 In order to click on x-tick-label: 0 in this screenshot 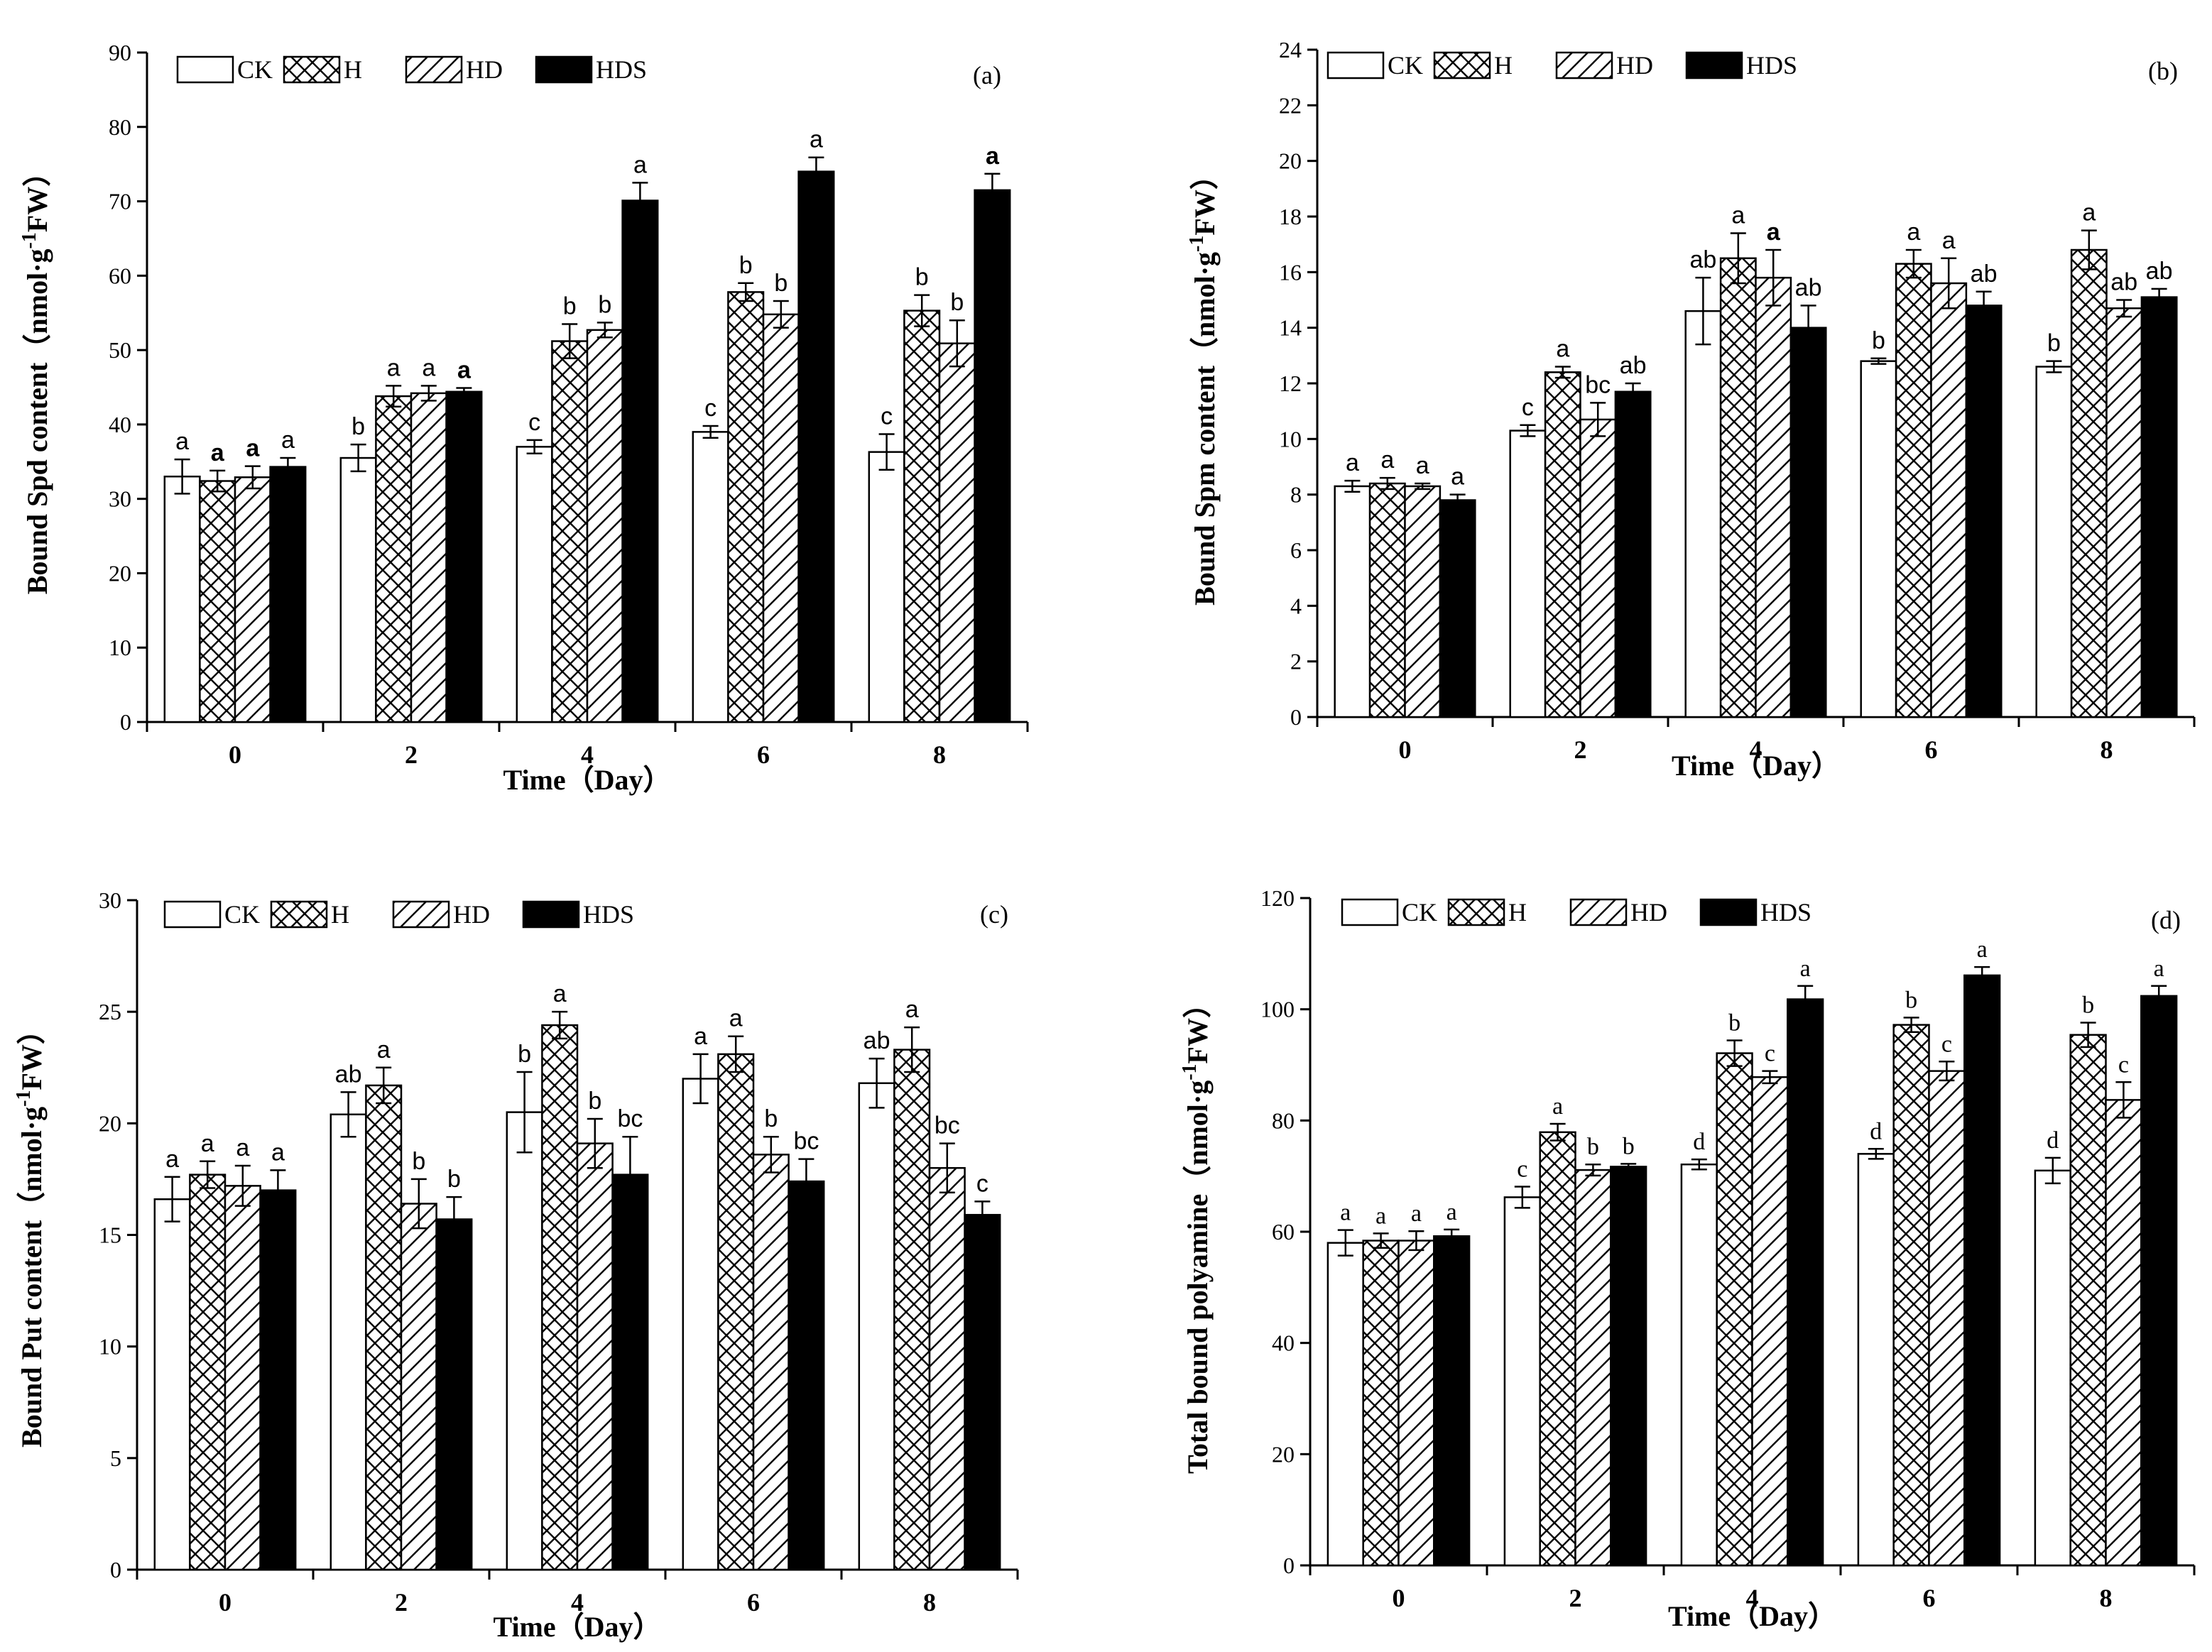, I will do `click(225, 1603)`.